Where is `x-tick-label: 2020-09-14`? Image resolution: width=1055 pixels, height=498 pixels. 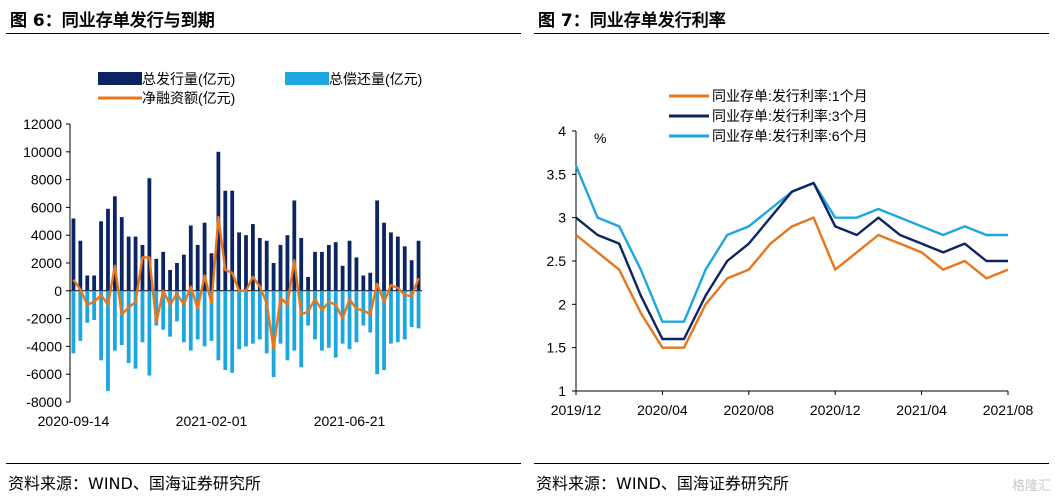
x-tick-label: 2020-09-14 is located at coordinates (74, 421).